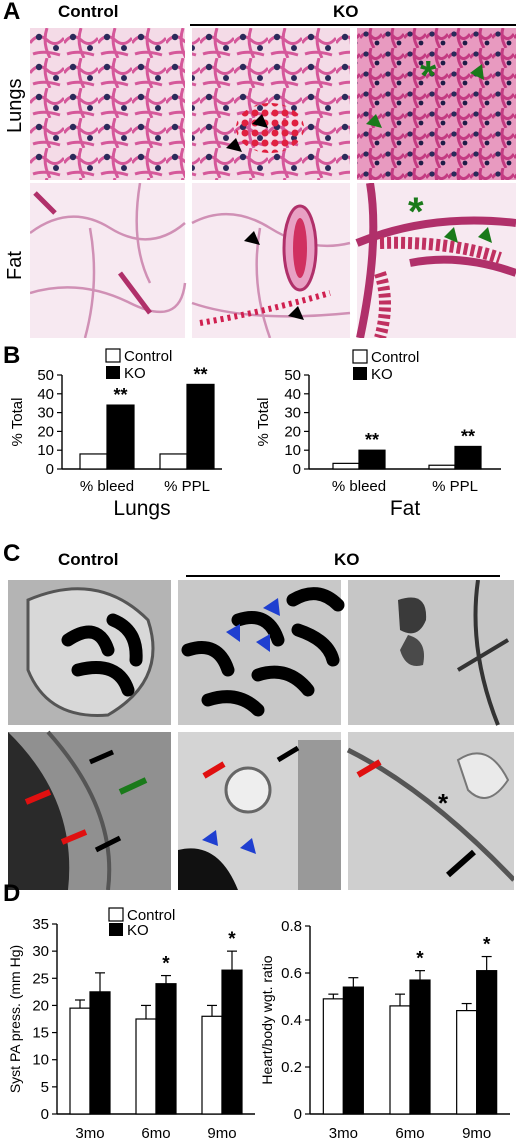  I want to click on panel-d-letter: D, so click(12, 893).